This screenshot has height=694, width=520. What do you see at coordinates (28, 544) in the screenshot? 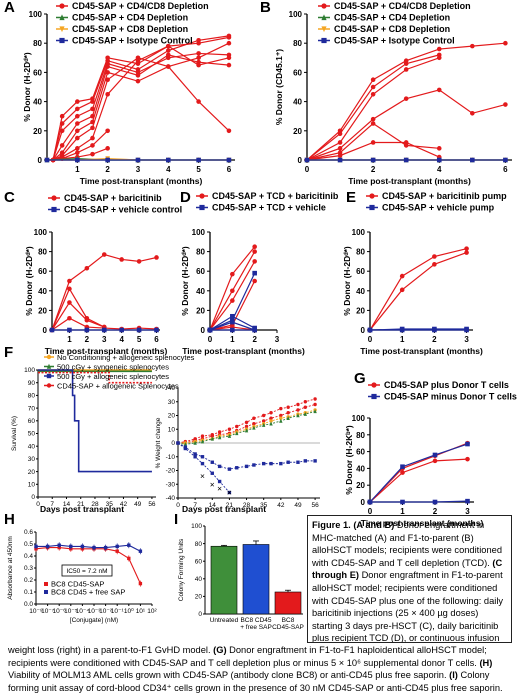
I see `y-tick-label: 0.5` at bounding box center [28, 544].